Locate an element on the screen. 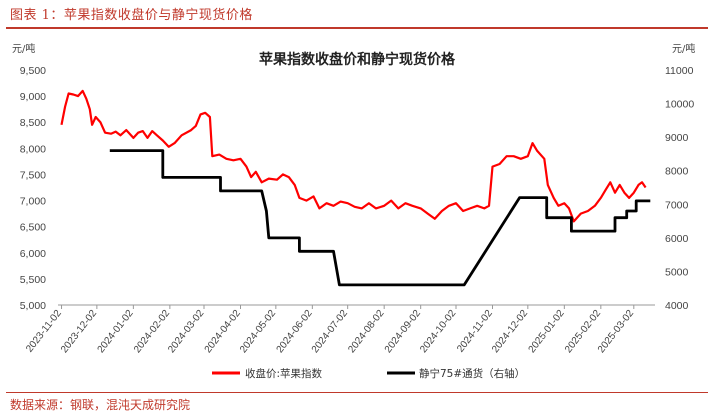  data-source: 数据来源：钢联，混沌天成研究院 is located at coordinates (100, 405).